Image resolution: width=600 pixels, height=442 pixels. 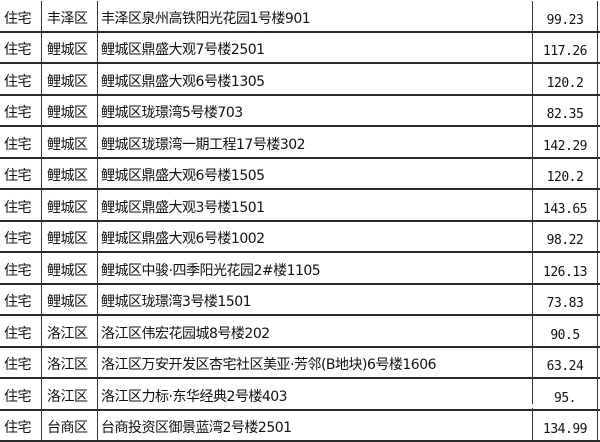 What do you see at coordinates (314, 111) in the screenshot?
I see `address-cell: 鲤城区珑璟湾5号楼703` at bounding box center [314, 111].